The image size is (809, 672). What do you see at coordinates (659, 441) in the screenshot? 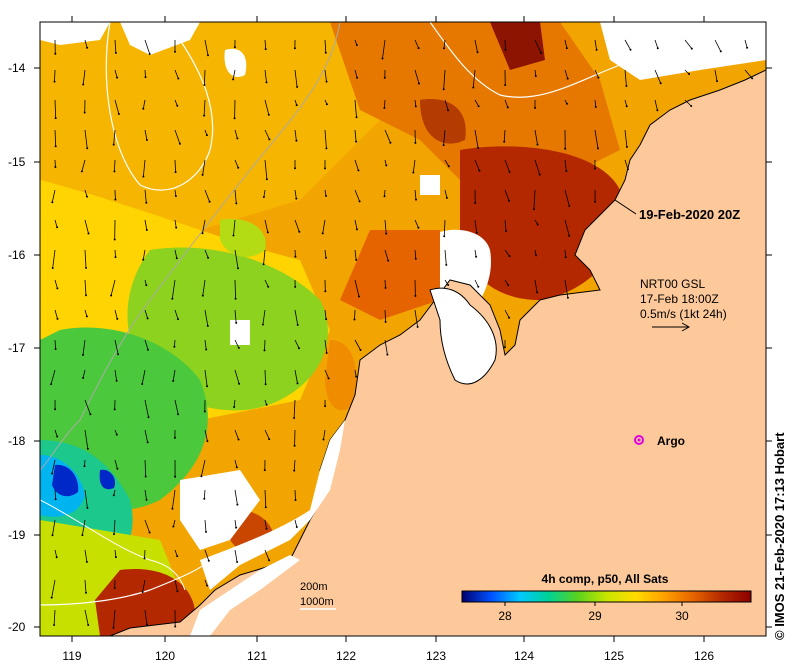
I see `argo-marker: Argo` at bounding box center [659, 441].